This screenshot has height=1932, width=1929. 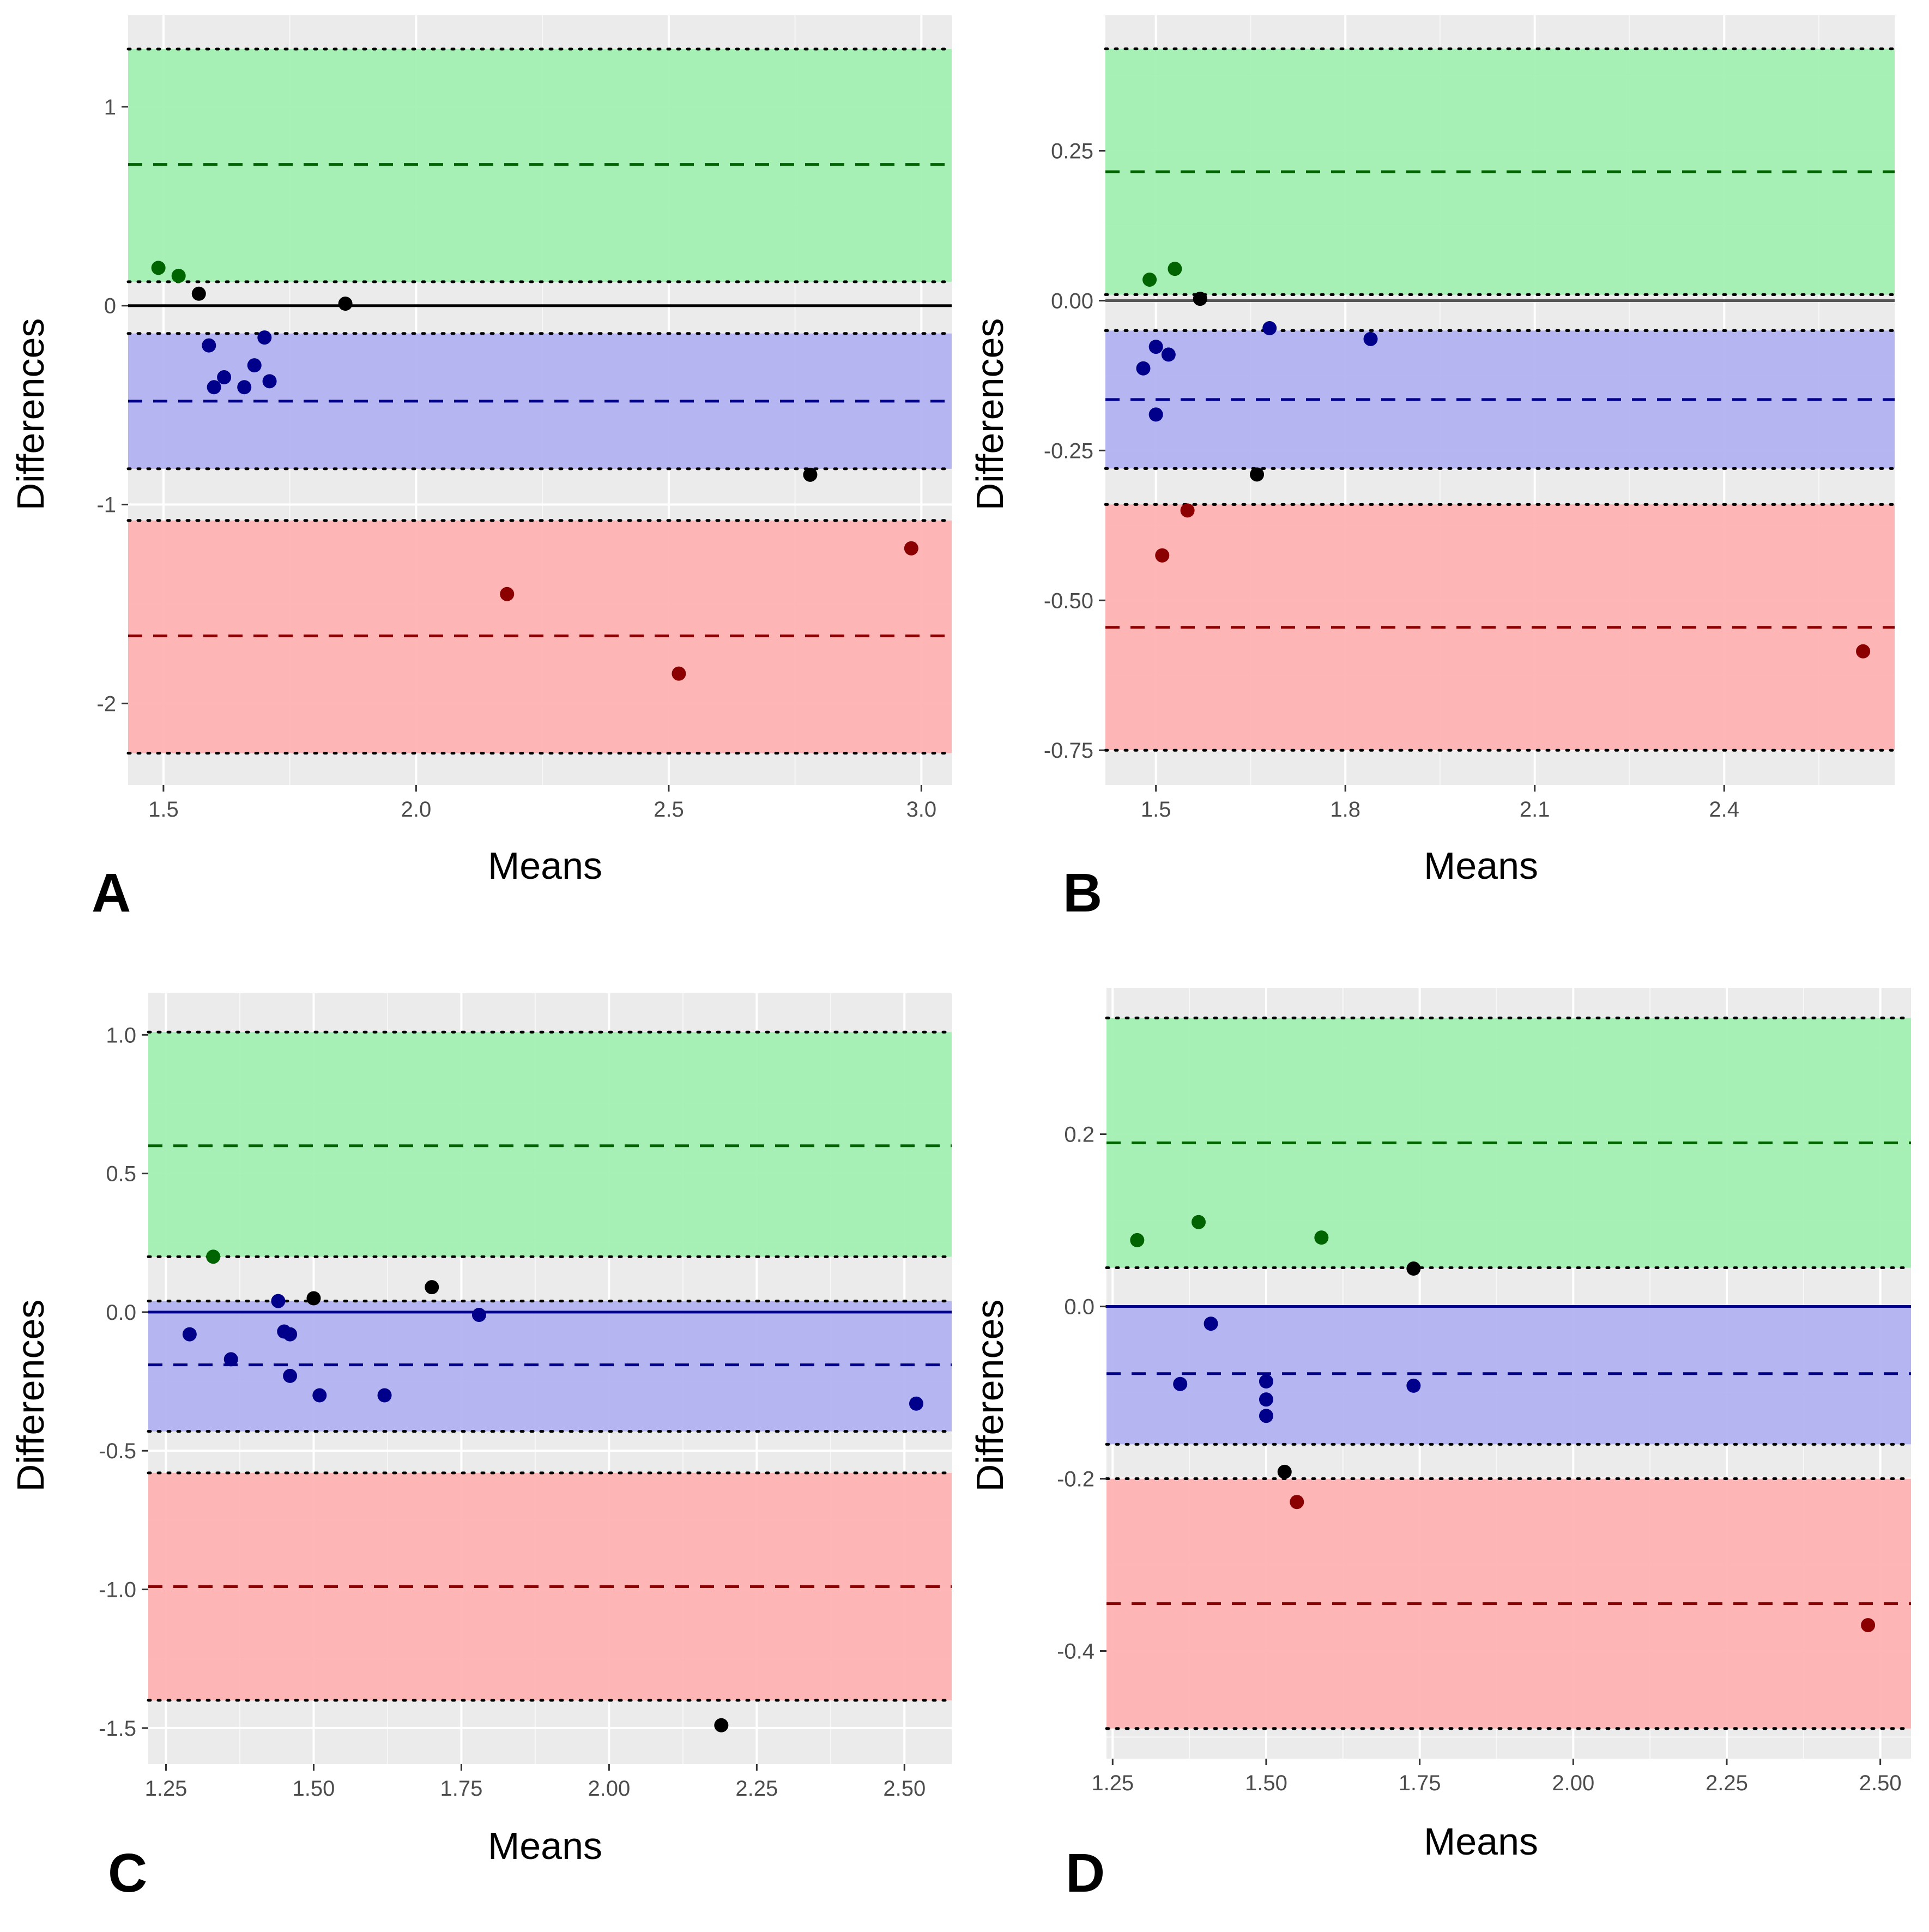 I want to click on panel-letter: B, so click(x=1082, y=892).